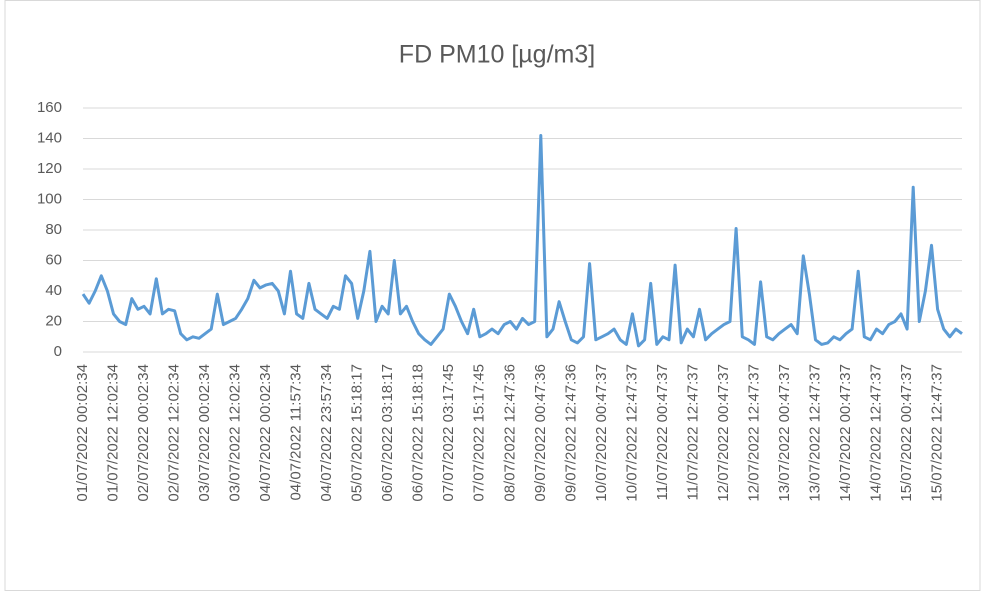 The image size is (986, 595). Describe the element at coordinates (357, 433) in the screenshot. I see `x-tick-label: 05/07/2022 15:18:17` at that location.